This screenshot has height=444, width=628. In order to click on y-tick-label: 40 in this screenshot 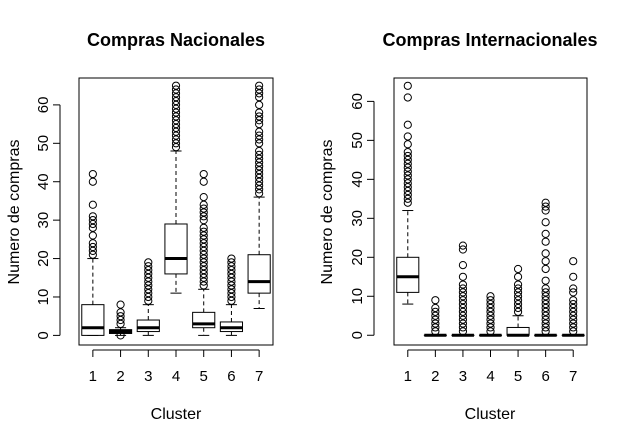, I will do `click(43, 181)`.